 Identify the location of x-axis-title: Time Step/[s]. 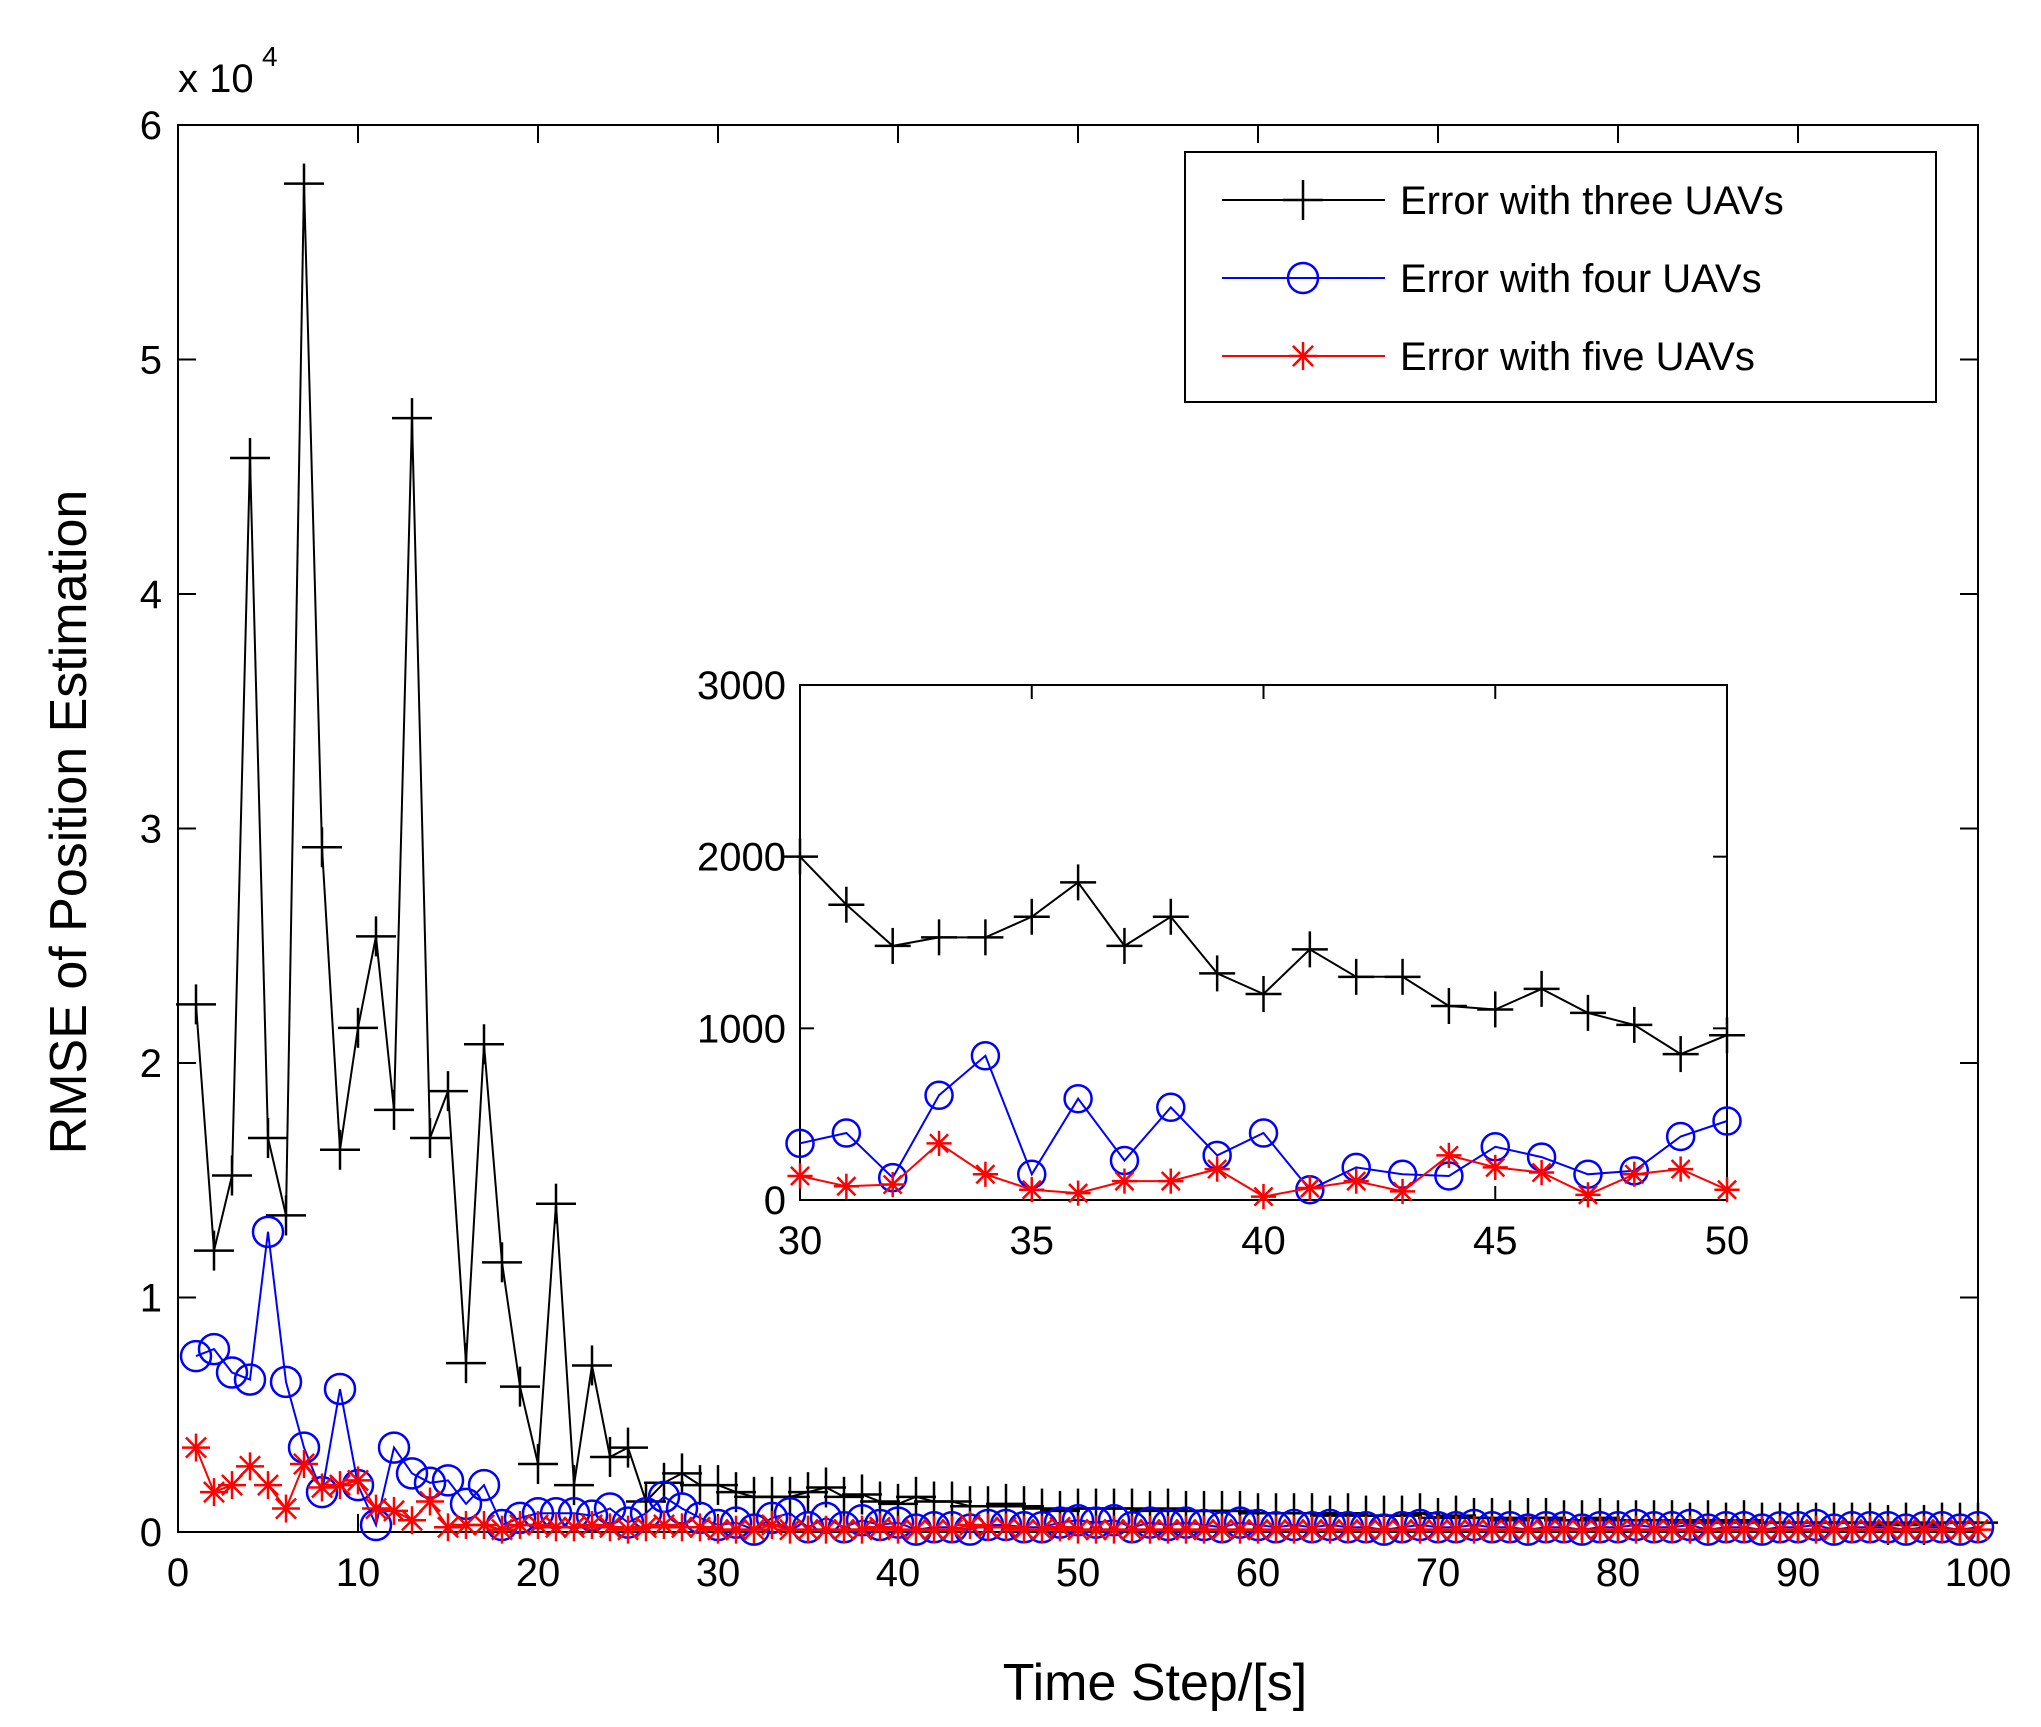
(1155, 1683).